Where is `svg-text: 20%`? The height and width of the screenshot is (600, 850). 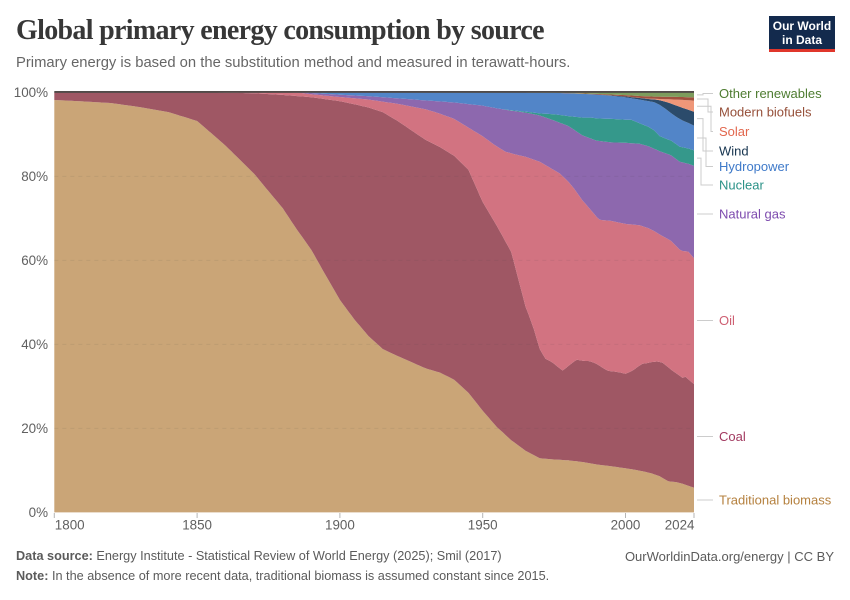
svg-text: 20% is located at coordinates (34, 428).